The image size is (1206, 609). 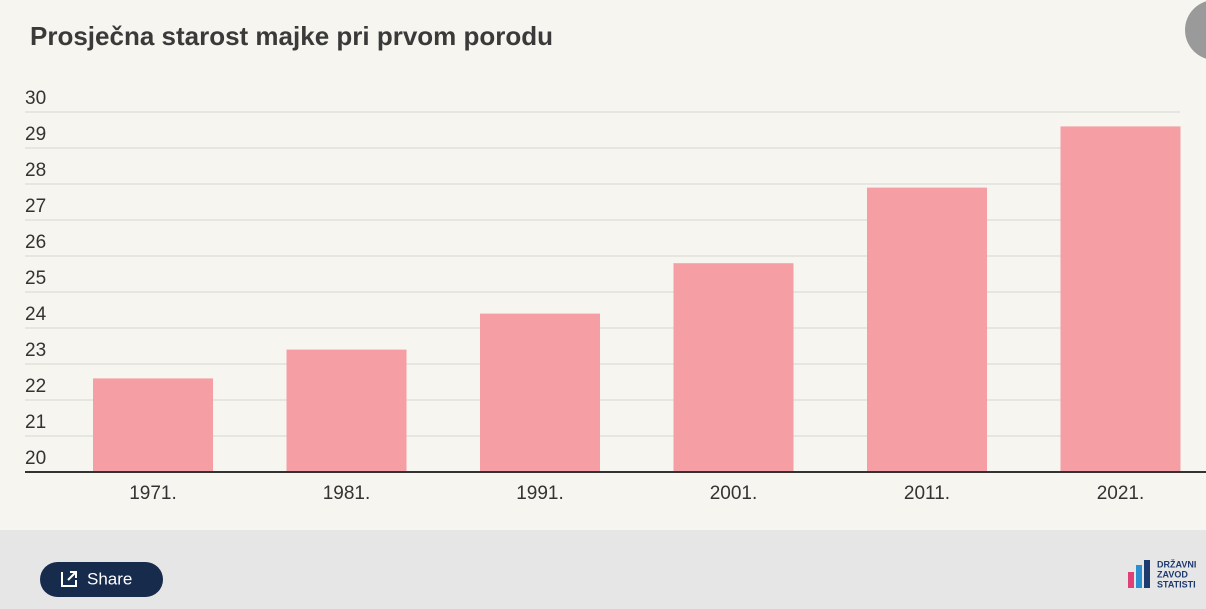 What do you see at coordinates (35, 170) in the screenshot?
I see `y-tick-label: 28` at bounding box center [35, 170].